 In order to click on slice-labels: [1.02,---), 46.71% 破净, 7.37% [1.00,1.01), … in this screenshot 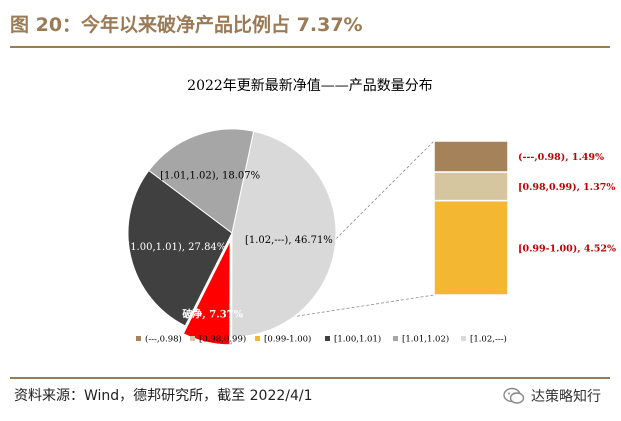, I will do `click(229, 246)`.